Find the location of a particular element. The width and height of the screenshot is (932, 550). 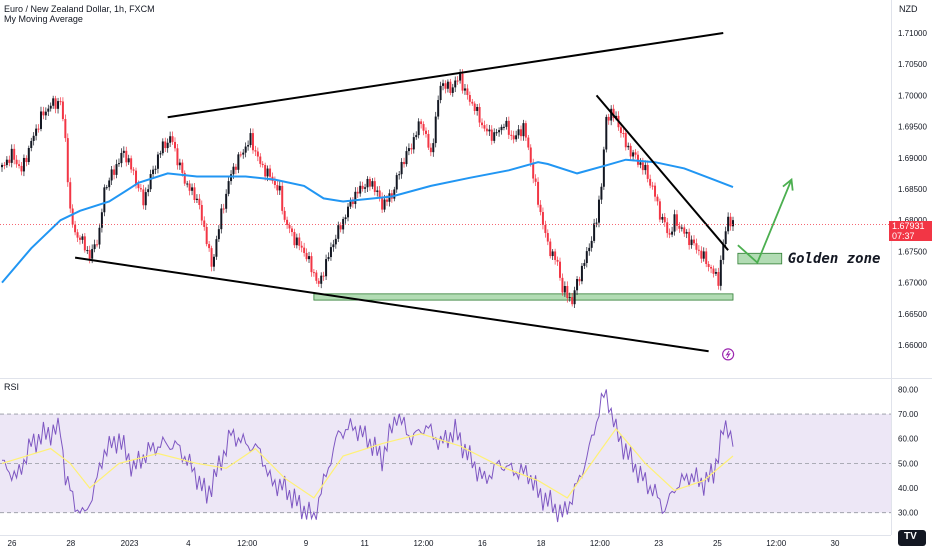

price-tick-label: 1.67500 is located at coordinates (912, 251).